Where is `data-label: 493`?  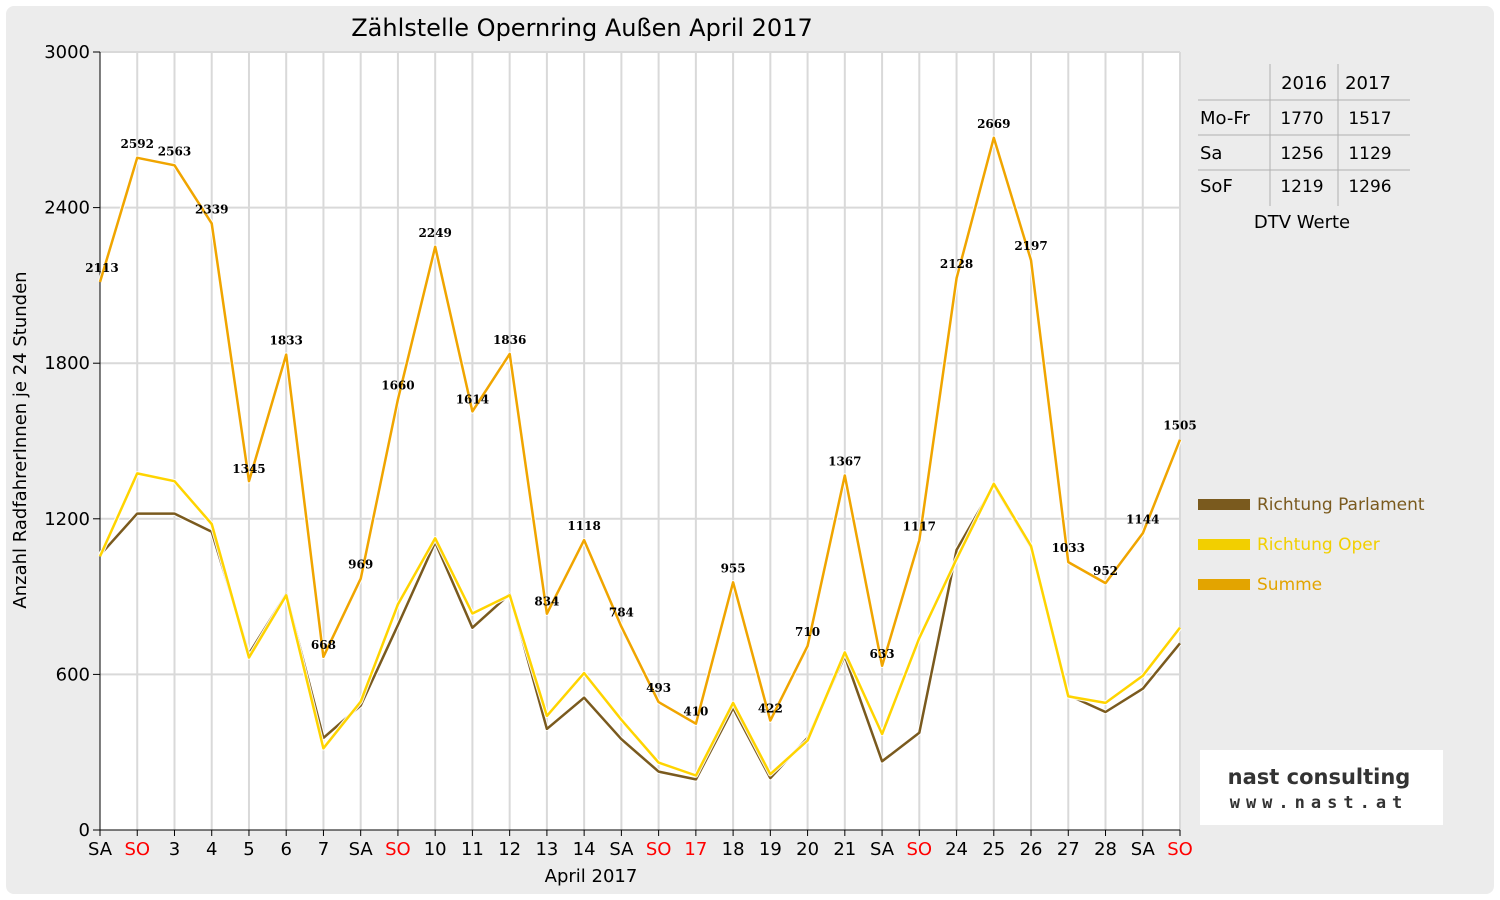 data-label: 493 is located at coordinates (658, 688).